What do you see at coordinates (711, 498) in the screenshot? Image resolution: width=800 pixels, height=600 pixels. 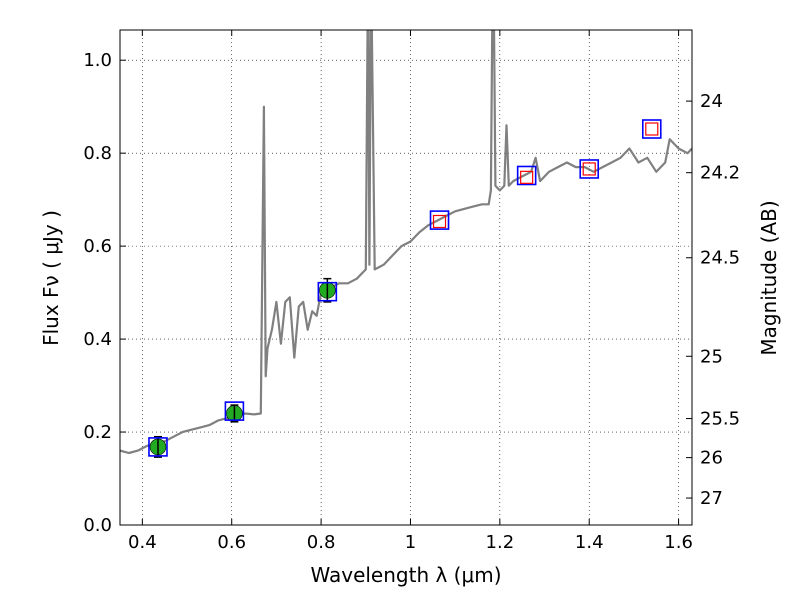 I see `y2-tick-label: 27` at bounding box center [711, 498].